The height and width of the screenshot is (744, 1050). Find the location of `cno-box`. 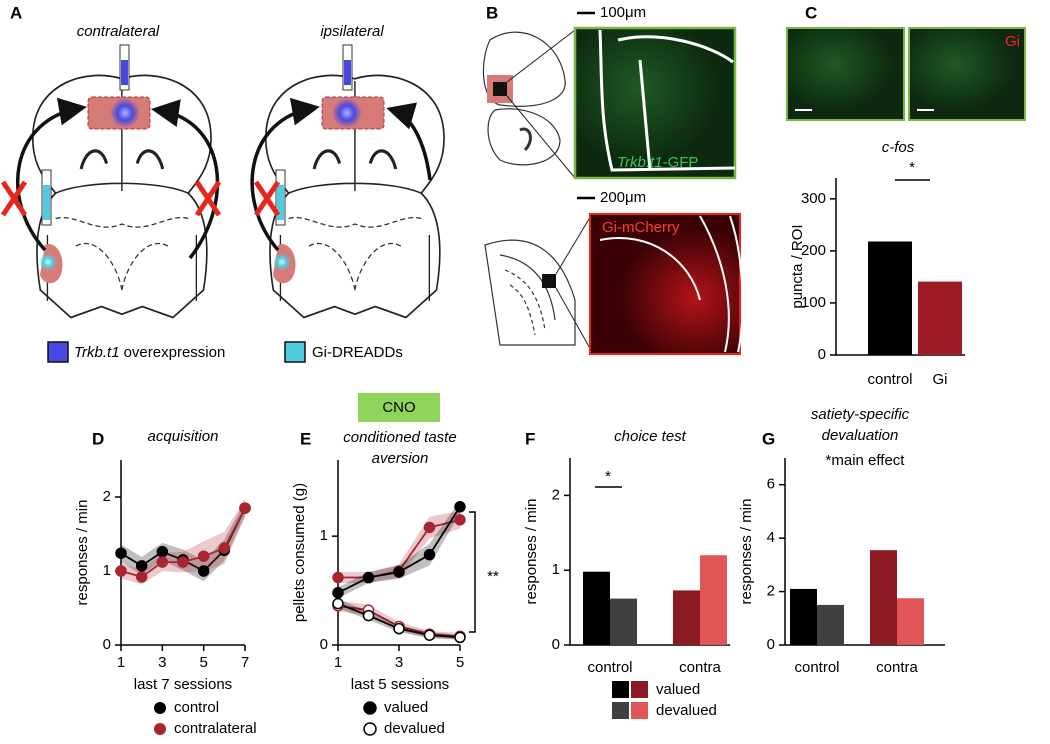

cno-box is located at coordinates (399, 407).